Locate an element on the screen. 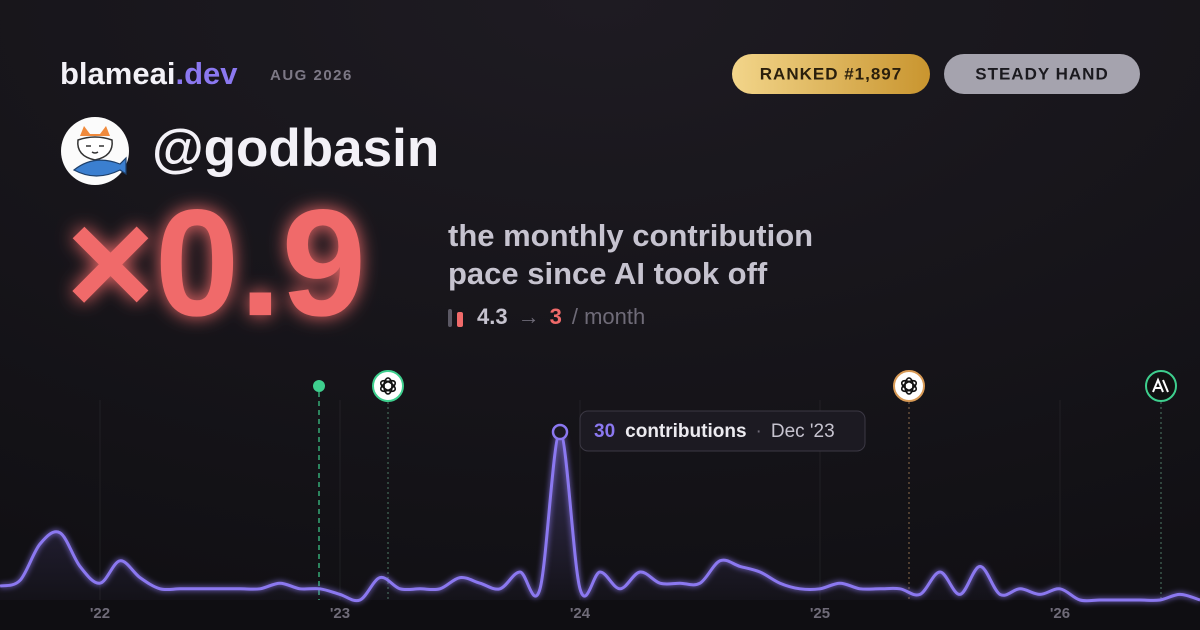 This screenshot has height=630, width=1200. x-tick-label: '26 is located at coordinates (1060, 613).